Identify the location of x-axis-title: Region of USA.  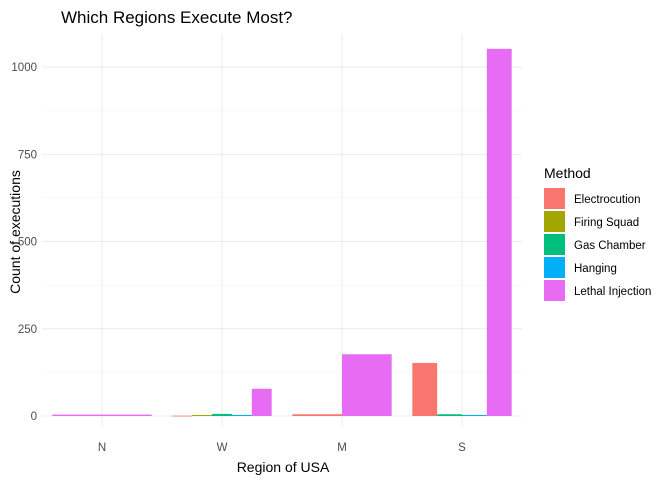
(283, 467).